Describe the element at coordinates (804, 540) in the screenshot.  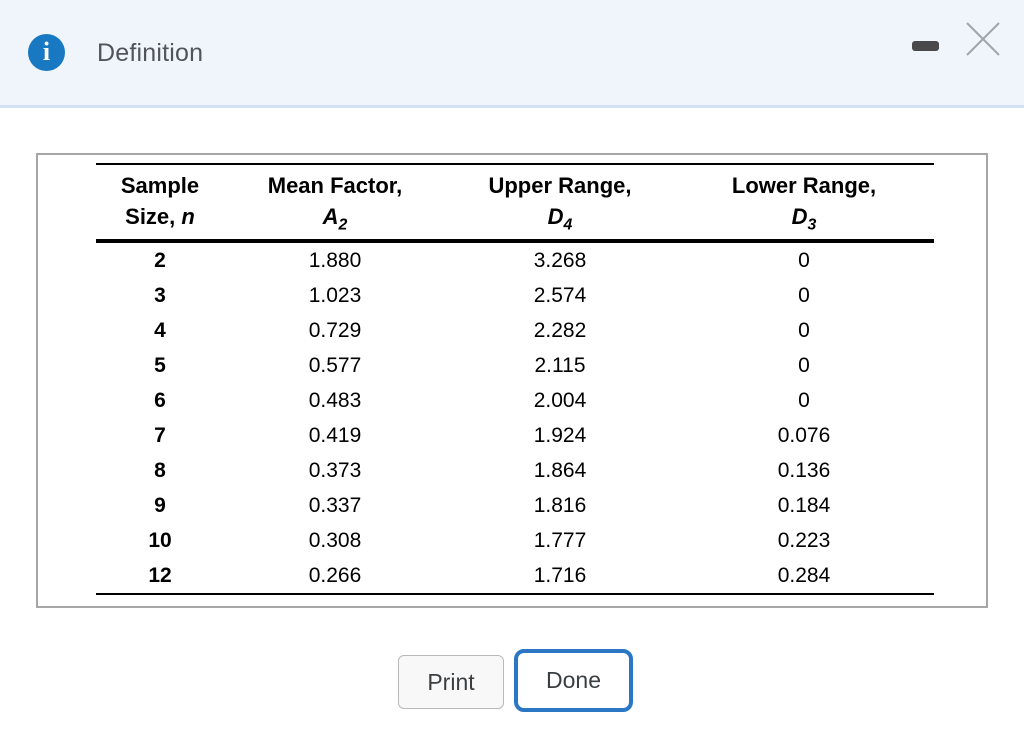
I see `table-cell: 0.223` at that location.